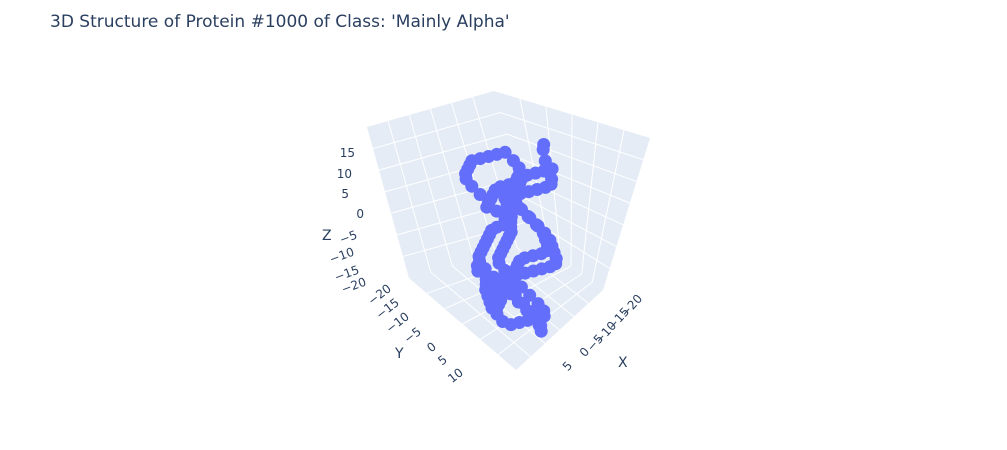  What do you see at coordinates (455, 375) in the screenshot?
I see `y-tick-label: 10` at bounding box center [455, 375].